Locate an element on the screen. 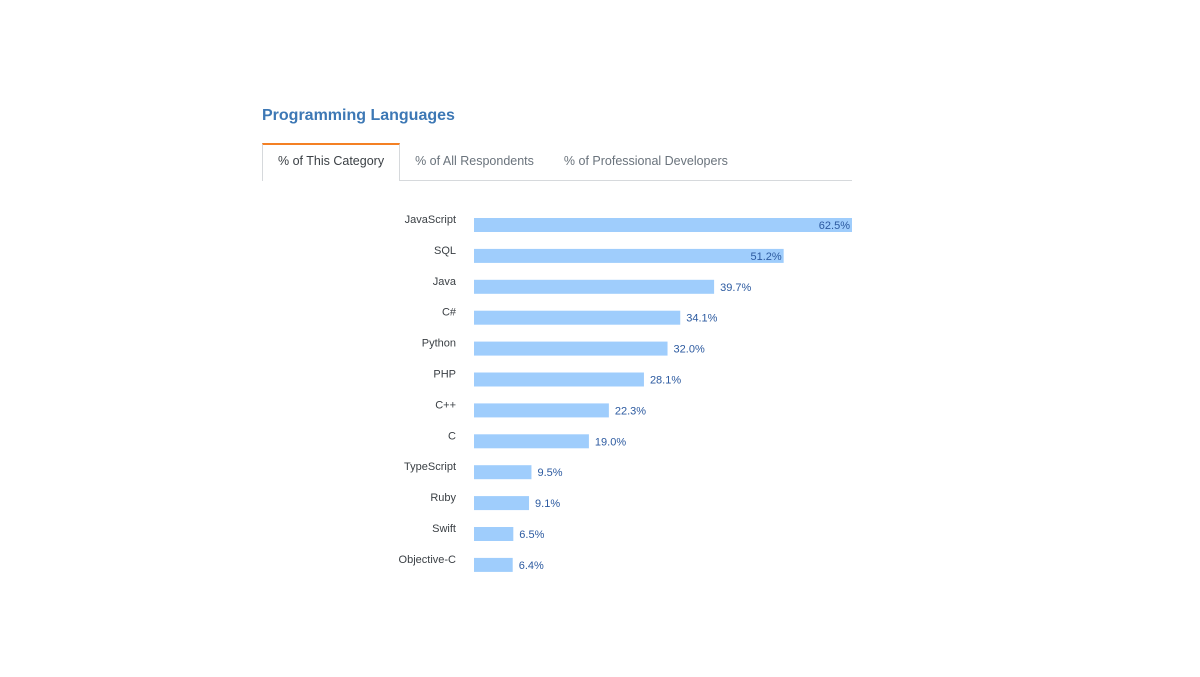 The width and height of the screenshot is (1200, 677). value-label: 28.1% is located at coordinates (665, 381).